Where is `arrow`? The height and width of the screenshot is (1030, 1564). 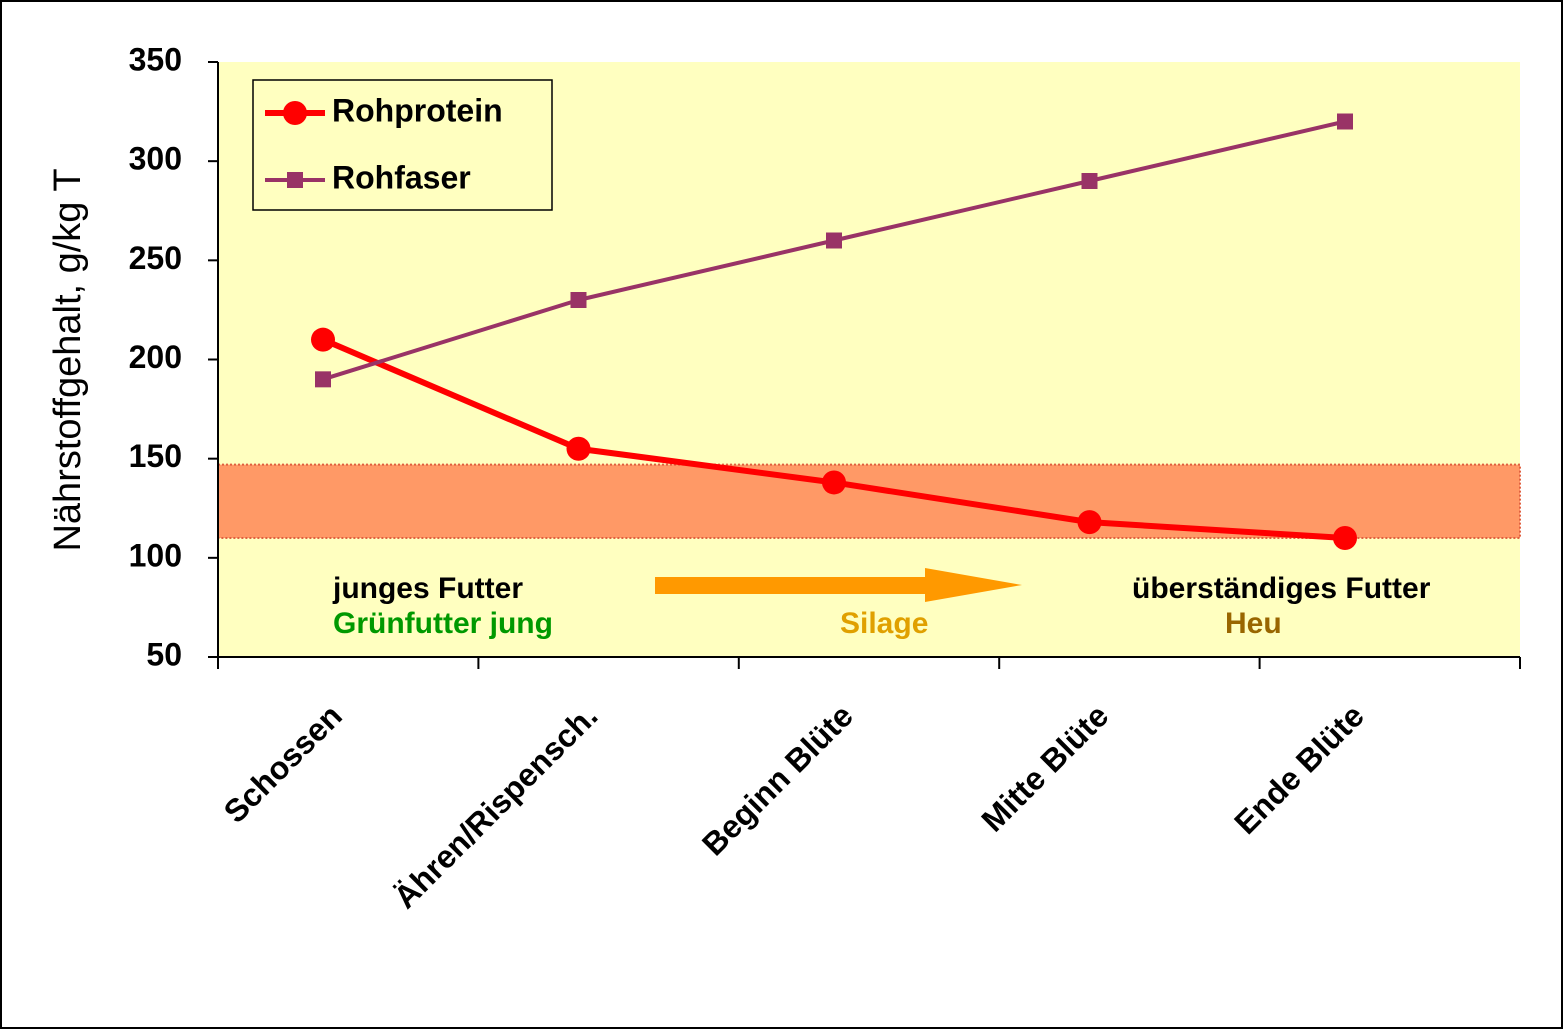 arrow is located at coordinates (838, 585).